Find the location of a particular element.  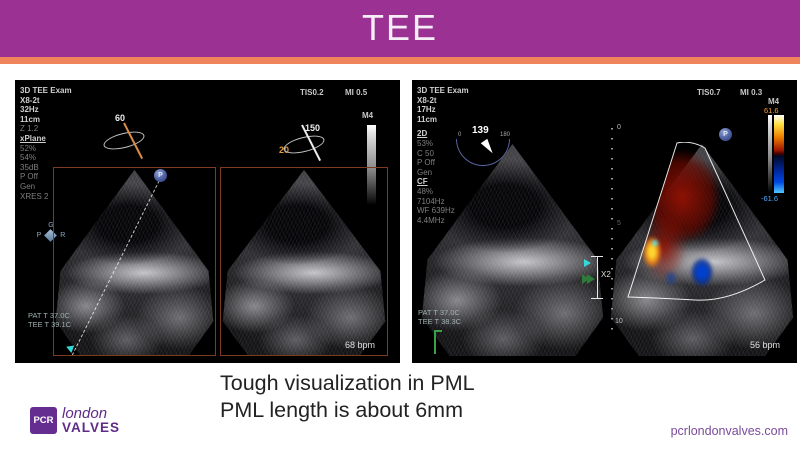

plane-angle-indicator-2: 150 20 is located at coordinates (308, 148).